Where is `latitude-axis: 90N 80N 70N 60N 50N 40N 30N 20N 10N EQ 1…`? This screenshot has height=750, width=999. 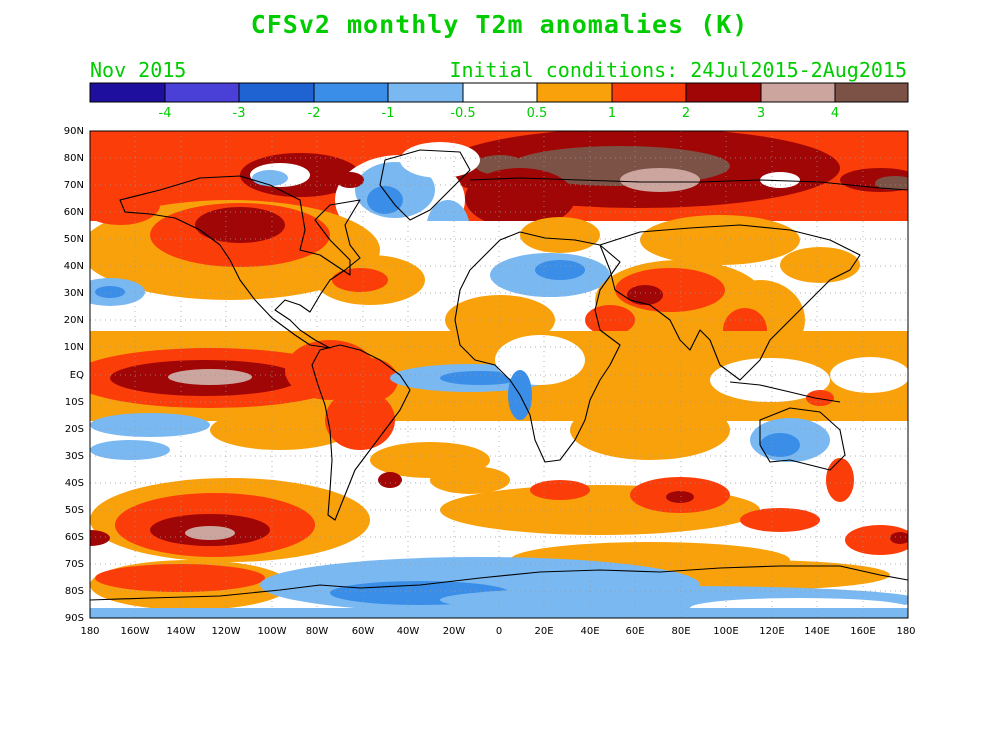 latitude-axis: 90N 80N 70N 60N 50N 40N 30N 20N 10N EQ 1… is located at coordinates (74, 375).